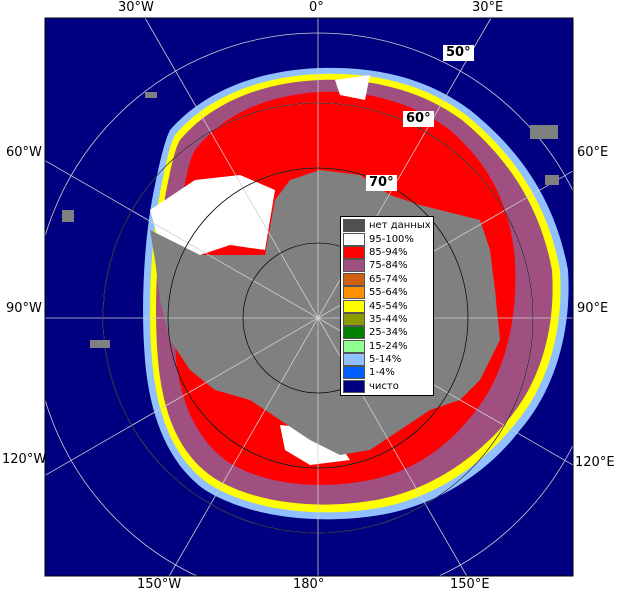  What do you see at coordinates (384, 386) in the screenshot?
I see `legend-label: чисто` at bounding box center [384, 386].